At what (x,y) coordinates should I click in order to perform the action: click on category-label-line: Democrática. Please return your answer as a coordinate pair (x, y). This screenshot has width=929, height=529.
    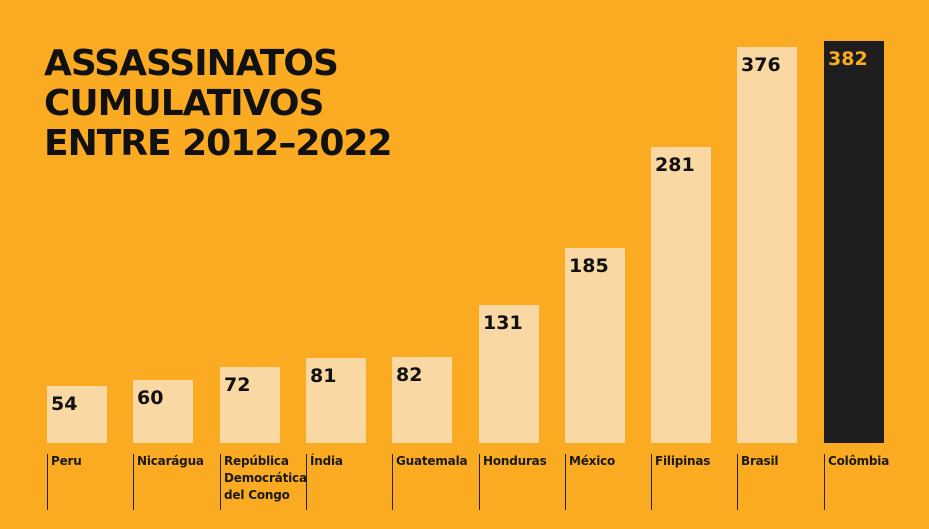
    Looking at the image, I should click on (265, 478).